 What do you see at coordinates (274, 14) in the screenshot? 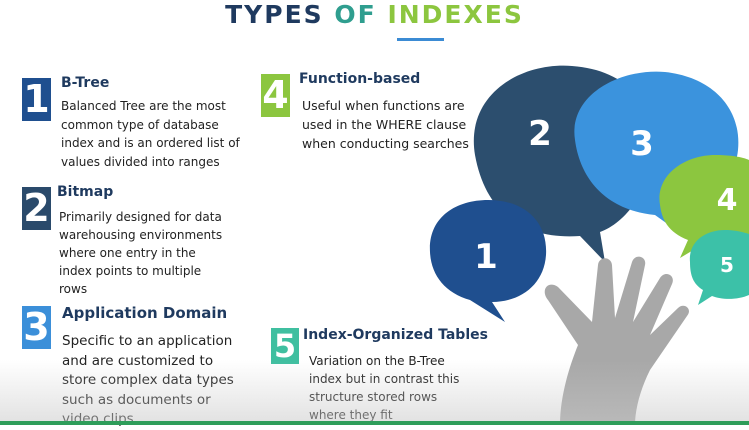
I see `title-word-types: TYPES` at bounding box center [274, 14].